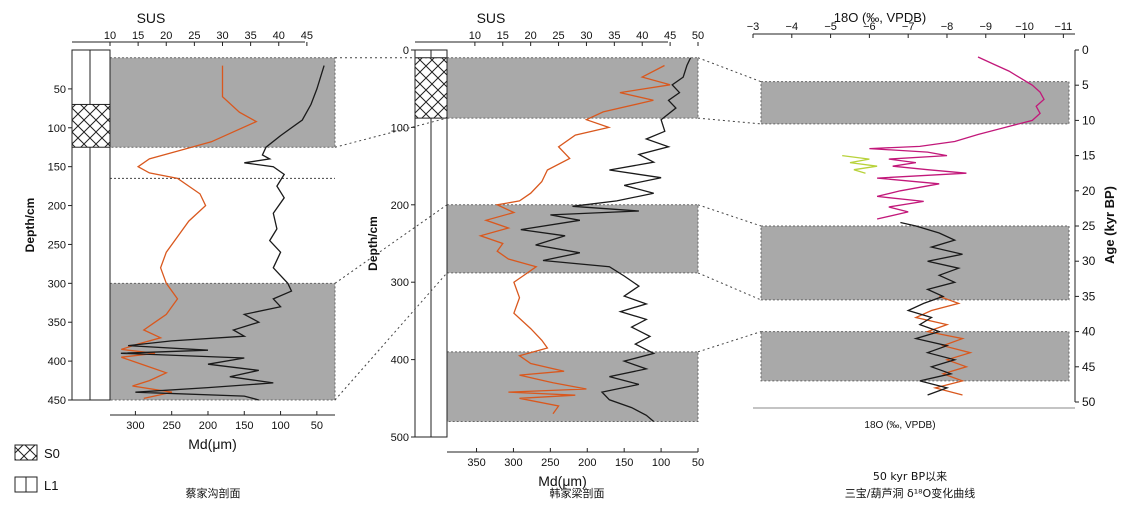 The width and height of the screenshot is (1129, 507). I want to click on age-tick-label: 25, so click(1089, 226).